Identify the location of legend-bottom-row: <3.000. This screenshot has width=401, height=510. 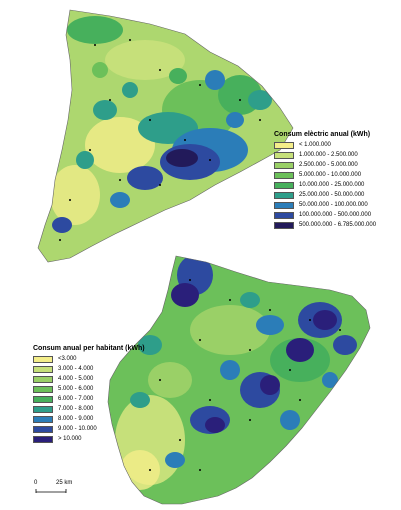
(89, 359).